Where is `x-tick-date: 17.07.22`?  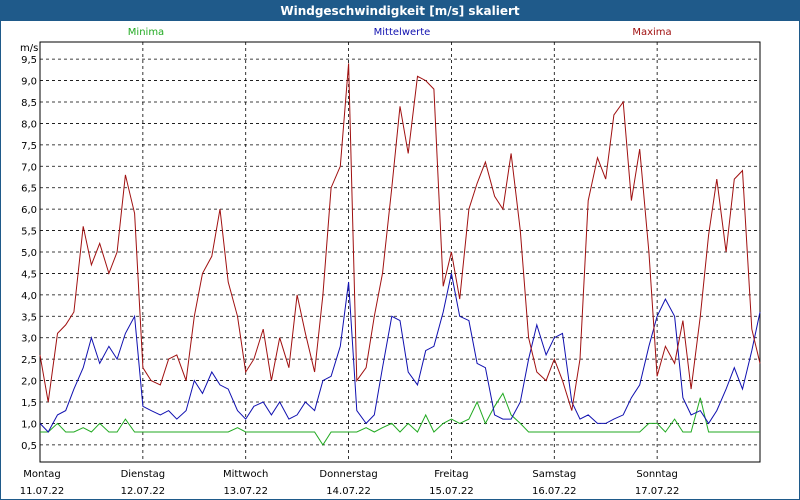 x-tick-date: 17.07.22 is located at coordinates (657, 491).